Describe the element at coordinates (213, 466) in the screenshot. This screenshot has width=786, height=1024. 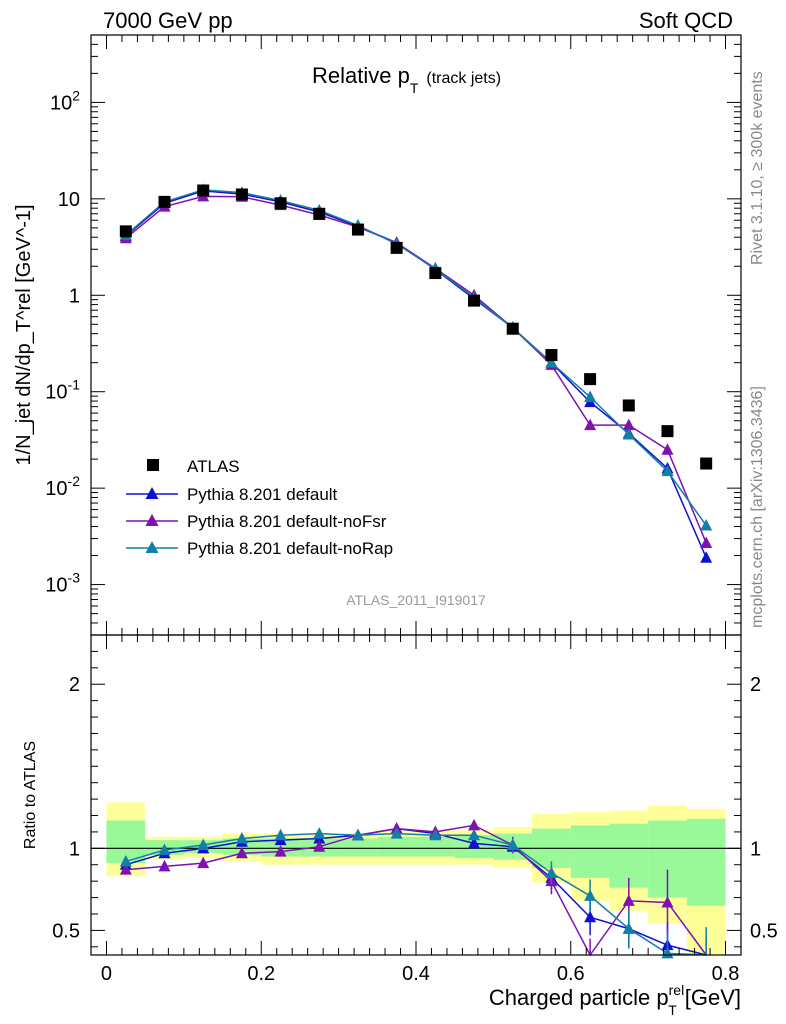
I see `legend-label-atlas: ATLAS` at that location.